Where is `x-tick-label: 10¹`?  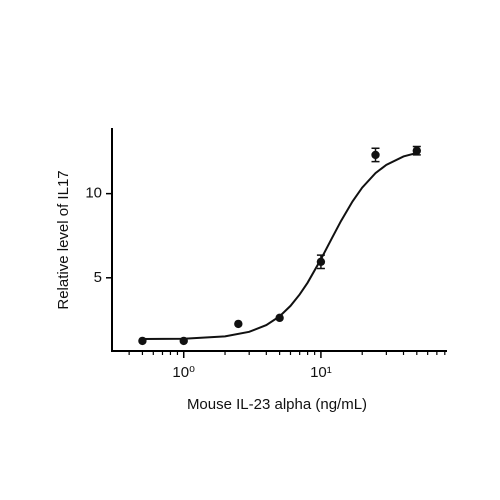 x-tick-label: 10¹ is located at coordinates (321, 372).